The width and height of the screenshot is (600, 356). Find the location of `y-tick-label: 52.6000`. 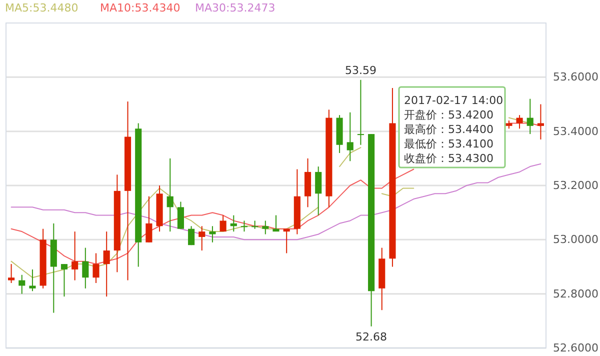

y-tick-label: 52.6000 is located at coordinates (575, 348).